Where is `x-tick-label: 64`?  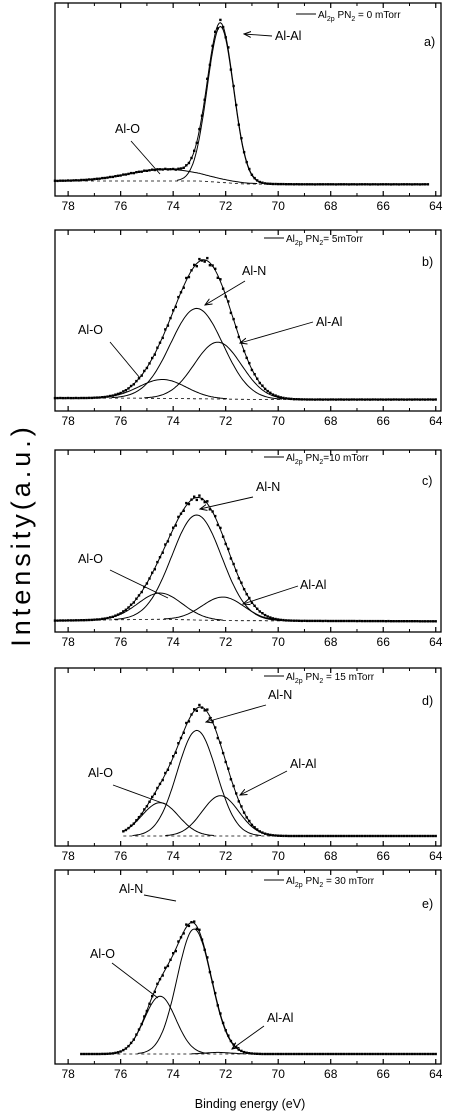 x-tick-label: 64 is located at coordinates (436, 642).